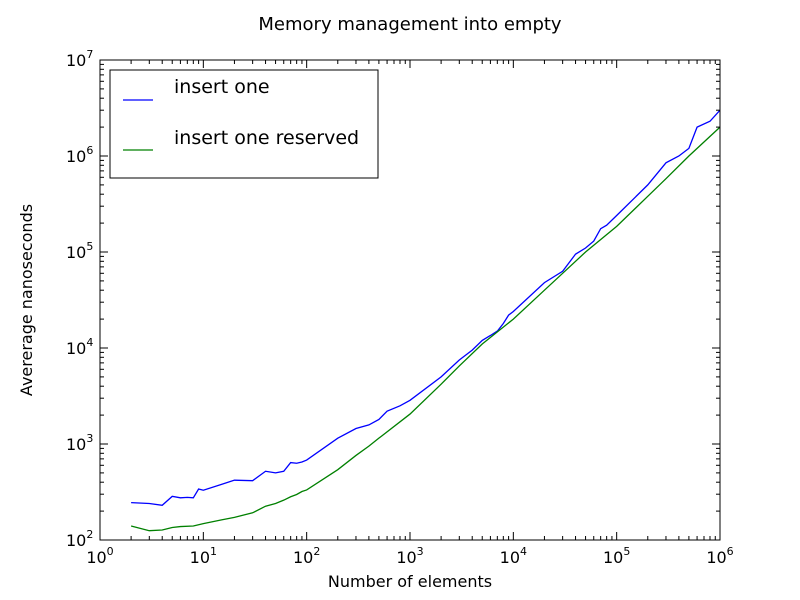  Describe the element at coordinates (26, 300) in the screenshot. I see `y-axis-label: Avererage nanoseconds` at that location.